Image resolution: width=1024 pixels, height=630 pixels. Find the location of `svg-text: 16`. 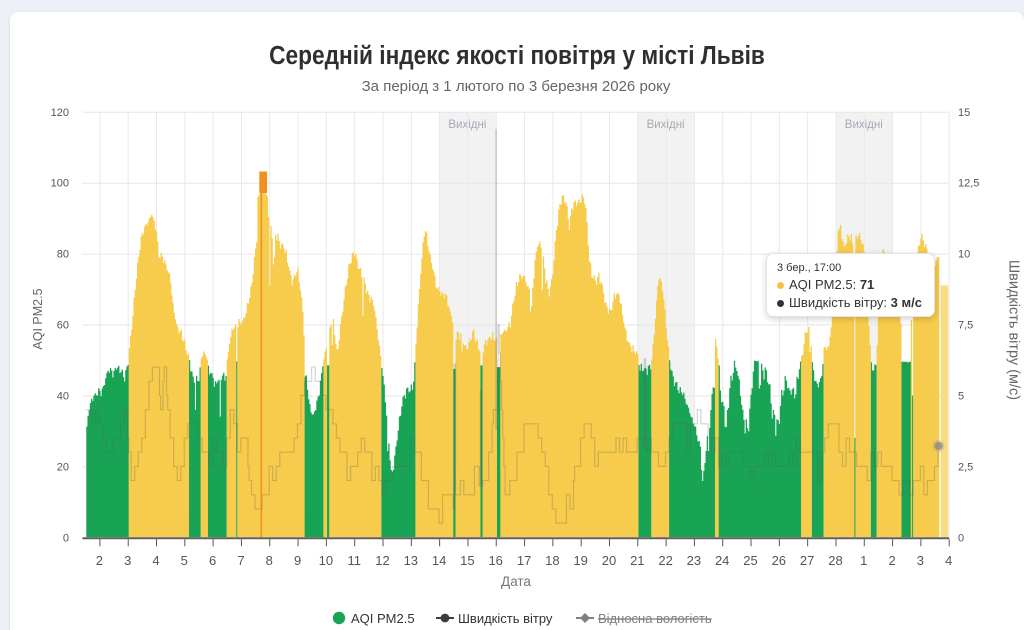

svg-text: 16 is located at coordinates (495, 560).